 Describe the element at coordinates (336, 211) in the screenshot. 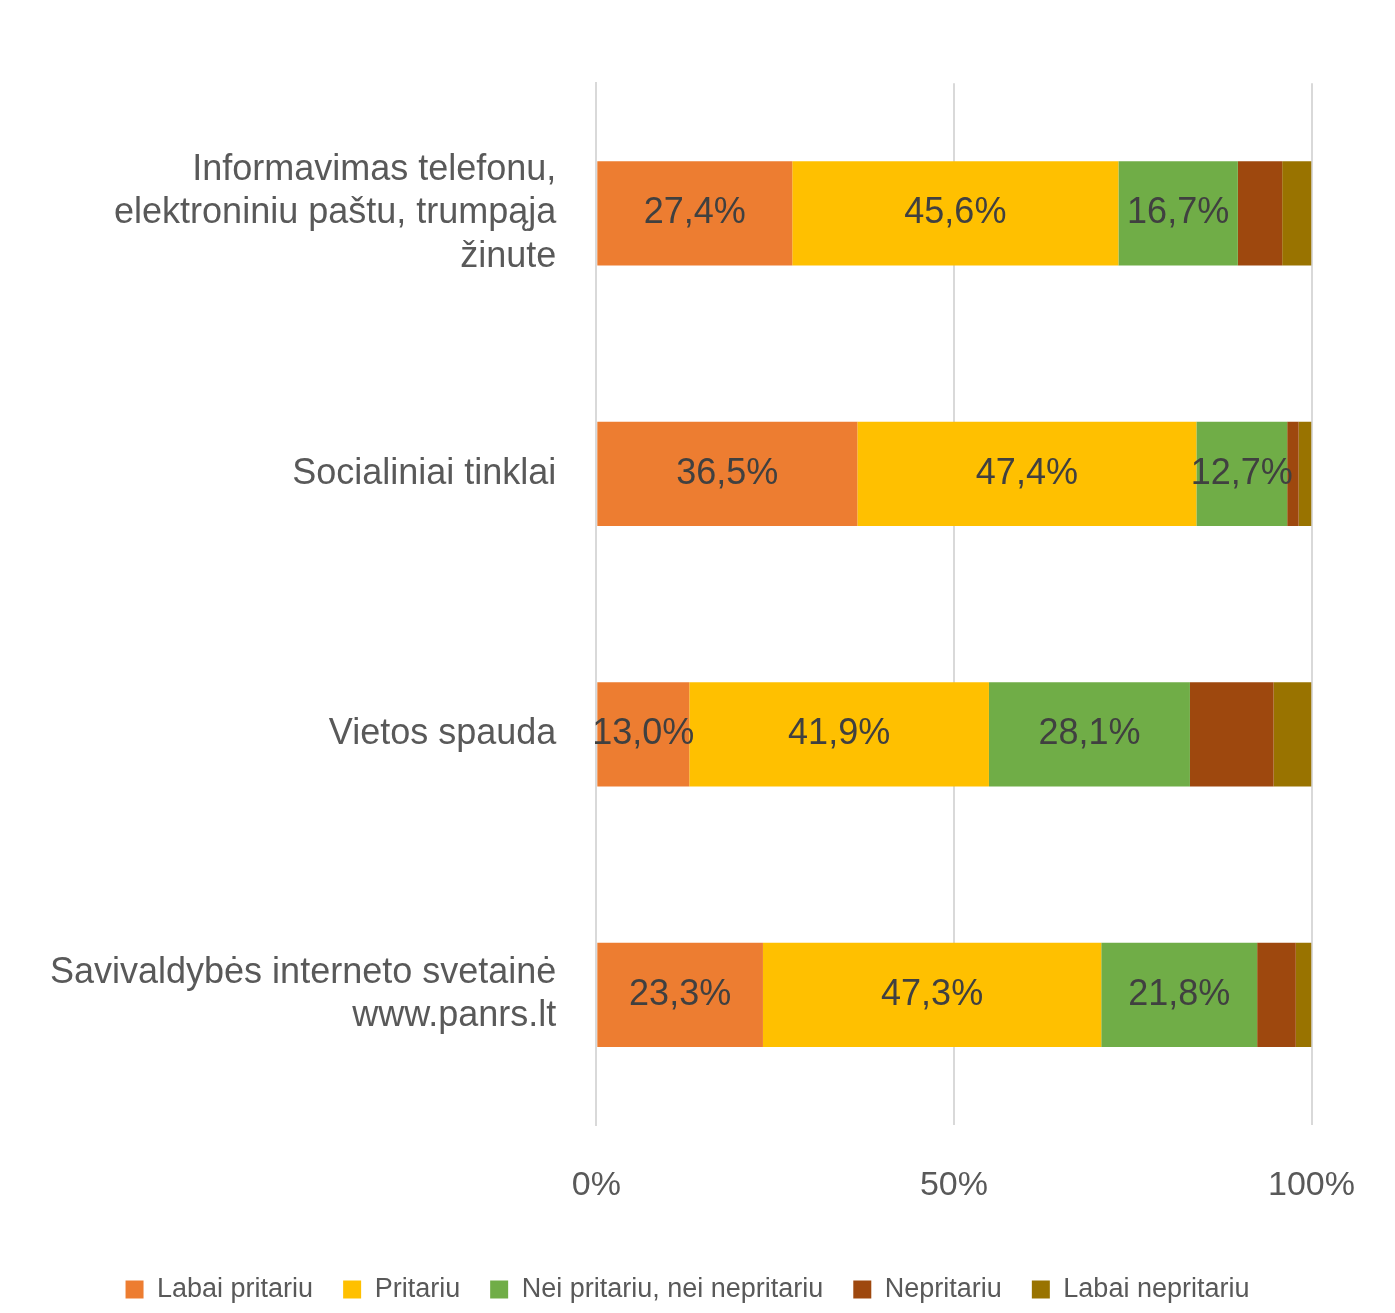

I see `y-tick-label: Informavimas telefonu, elektroniniu paštu, trumpąja žinute` at that location.